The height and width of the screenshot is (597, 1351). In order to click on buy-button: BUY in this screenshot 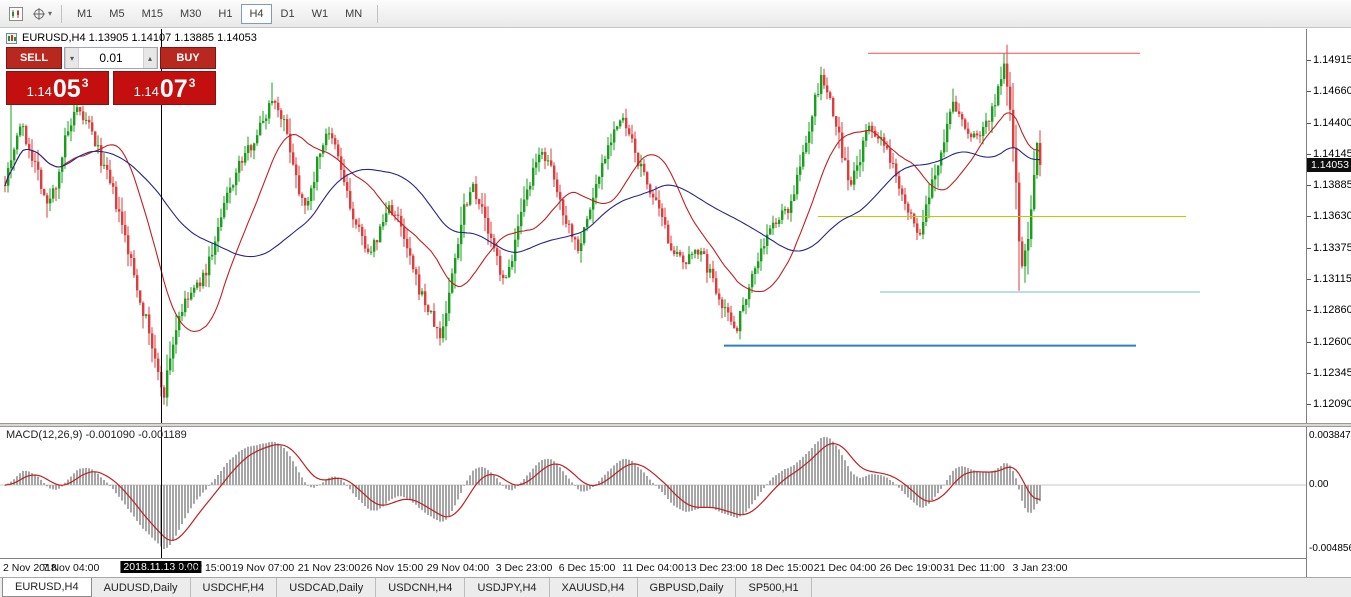, I will do `click(188, 58)`.